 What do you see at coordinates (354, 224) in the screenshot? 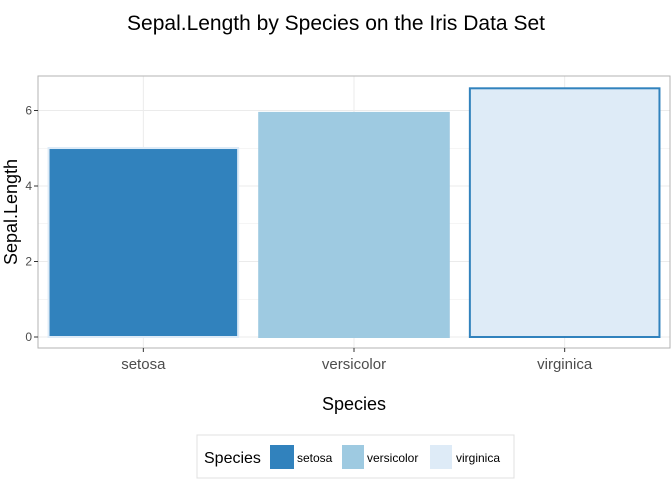
I see `bar-versicolor` at bounding box center [354, 224].